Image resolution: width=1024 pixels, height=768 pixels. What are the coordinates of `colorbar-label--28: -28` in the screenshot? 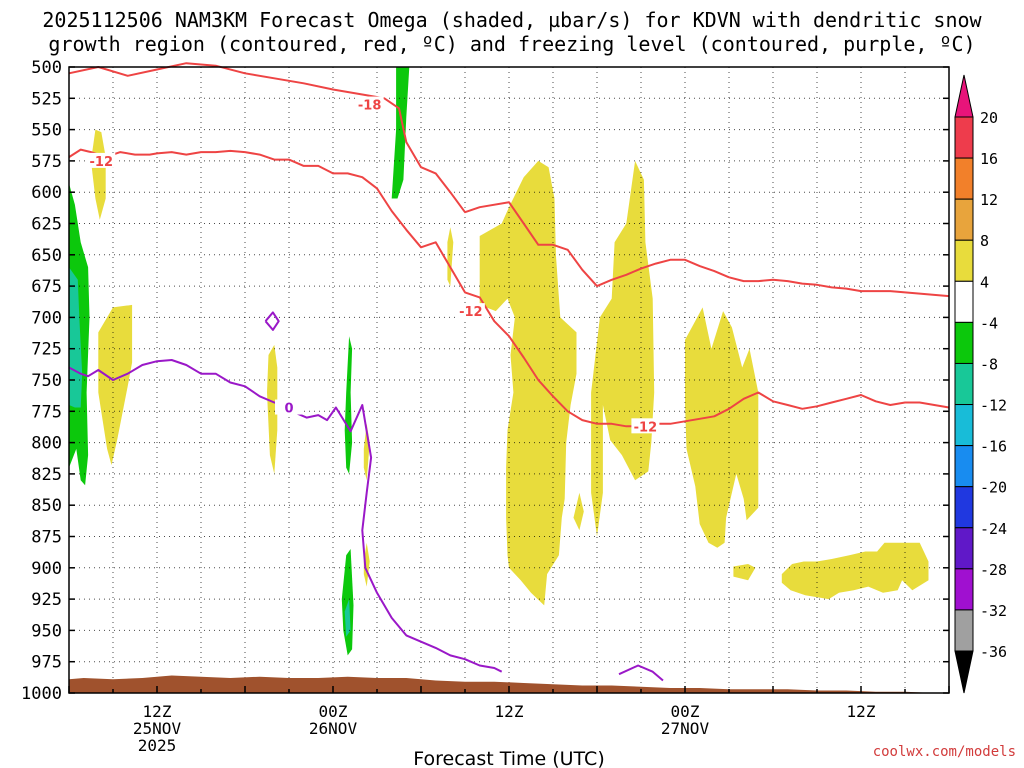 It's located at (993, 570).